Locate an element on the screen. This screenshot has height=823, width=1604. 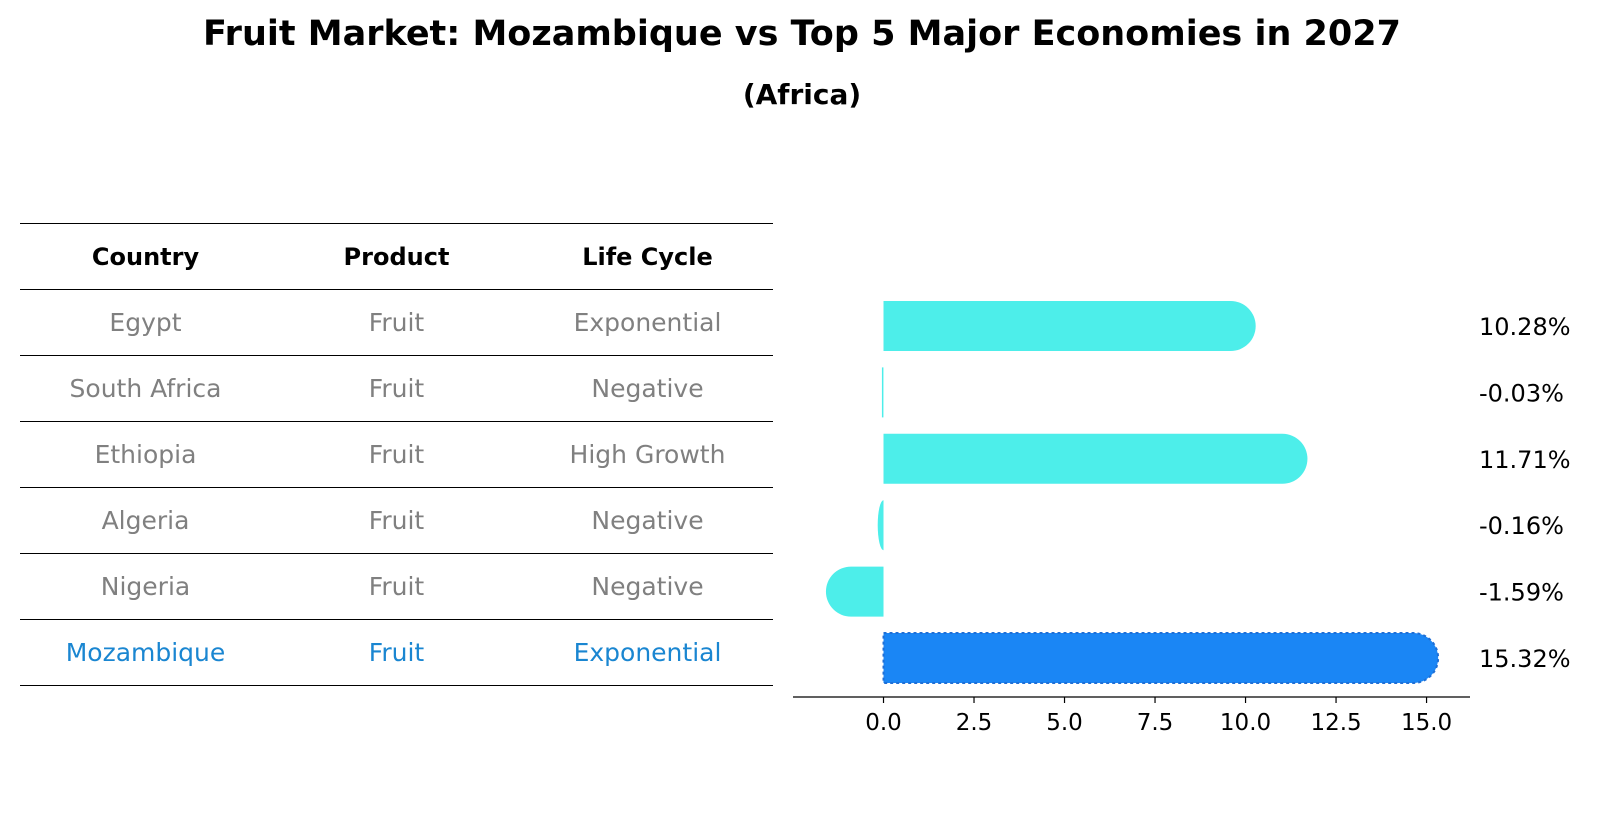
chart-subtitle: (Africa) is located at coordinates (802, 94).